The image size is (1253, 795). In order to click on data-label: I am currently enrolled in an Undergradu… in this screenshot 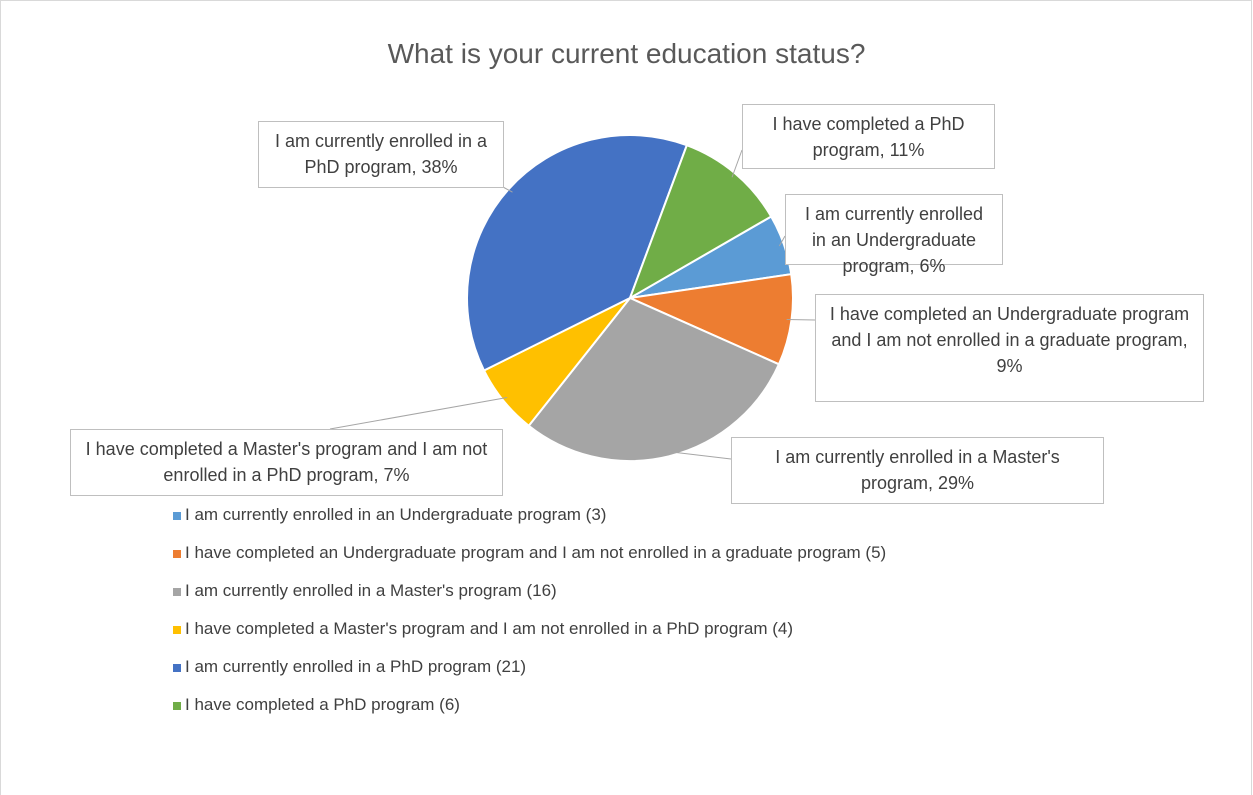, I will do `click(894, 235)`.